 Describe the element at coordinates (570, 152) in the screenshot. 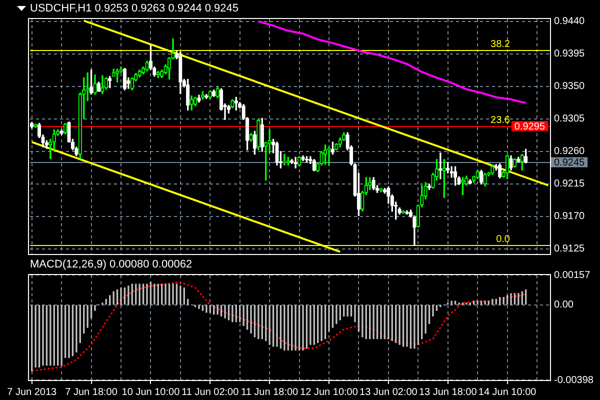

I see `y-tick-label: 0.9260` at that location.